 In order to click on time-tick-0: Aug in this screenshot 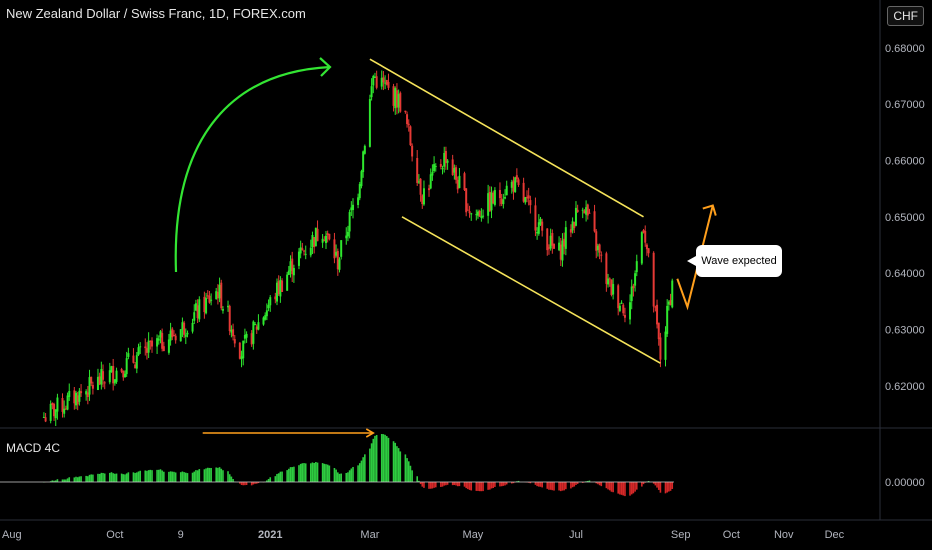, I will do `click(12, 535)`.